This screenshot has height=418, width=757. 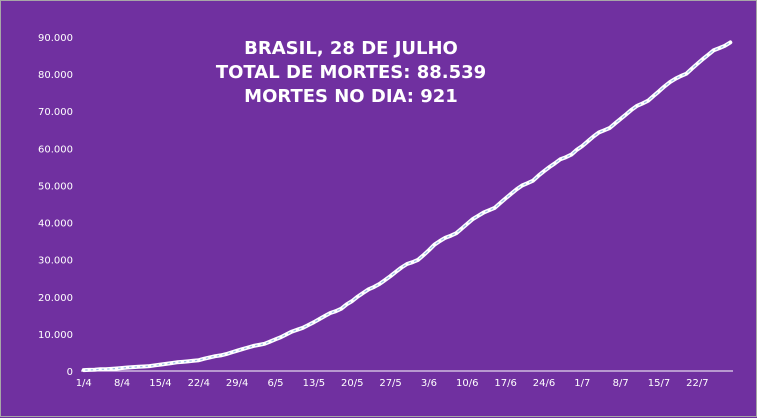 What do you see at coordinates (314, 383) in the screenshot?
I see `x-tick-label: 13/5` at bounding box center [314, 383].